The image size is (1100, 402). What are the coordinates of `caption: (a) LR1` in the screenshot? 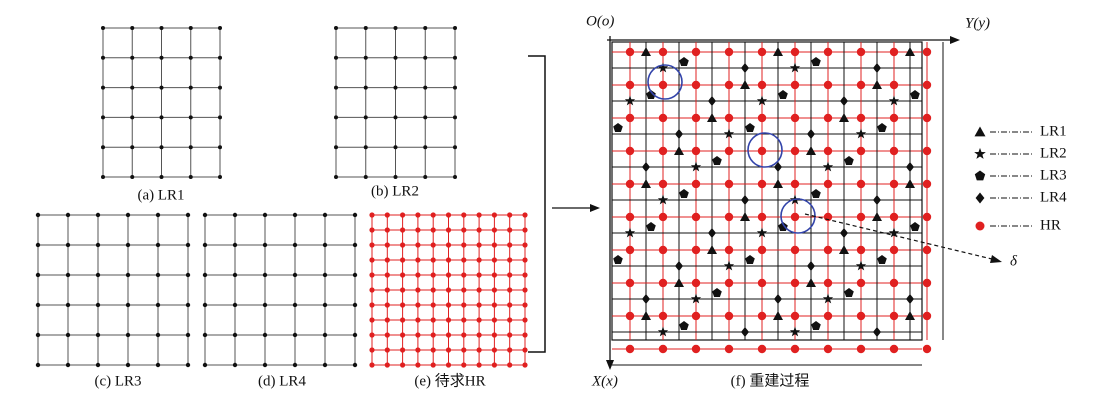 It's located at (160, 195).